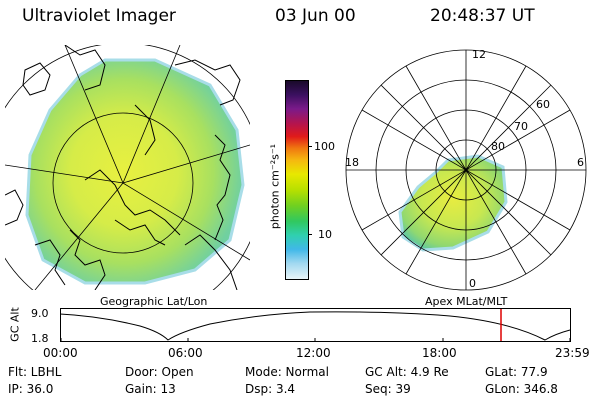  Describe the element at coordinates (479, 54) in the screenshot. I see `mlt-label-12: 12` at that location.